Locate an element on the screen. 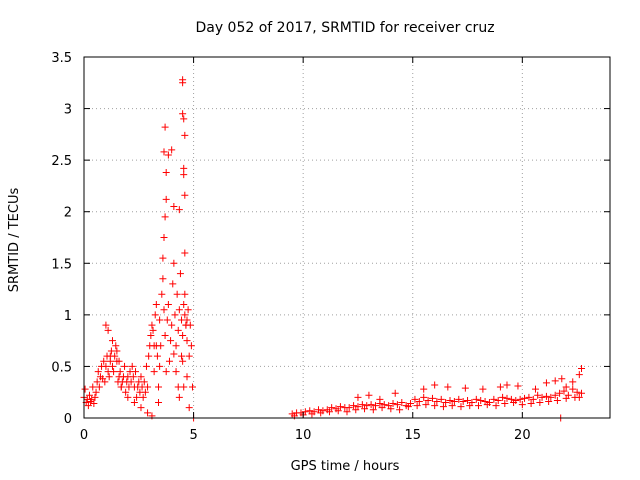  y-tick-label: 2.5 is located at coordinates (61, 161).